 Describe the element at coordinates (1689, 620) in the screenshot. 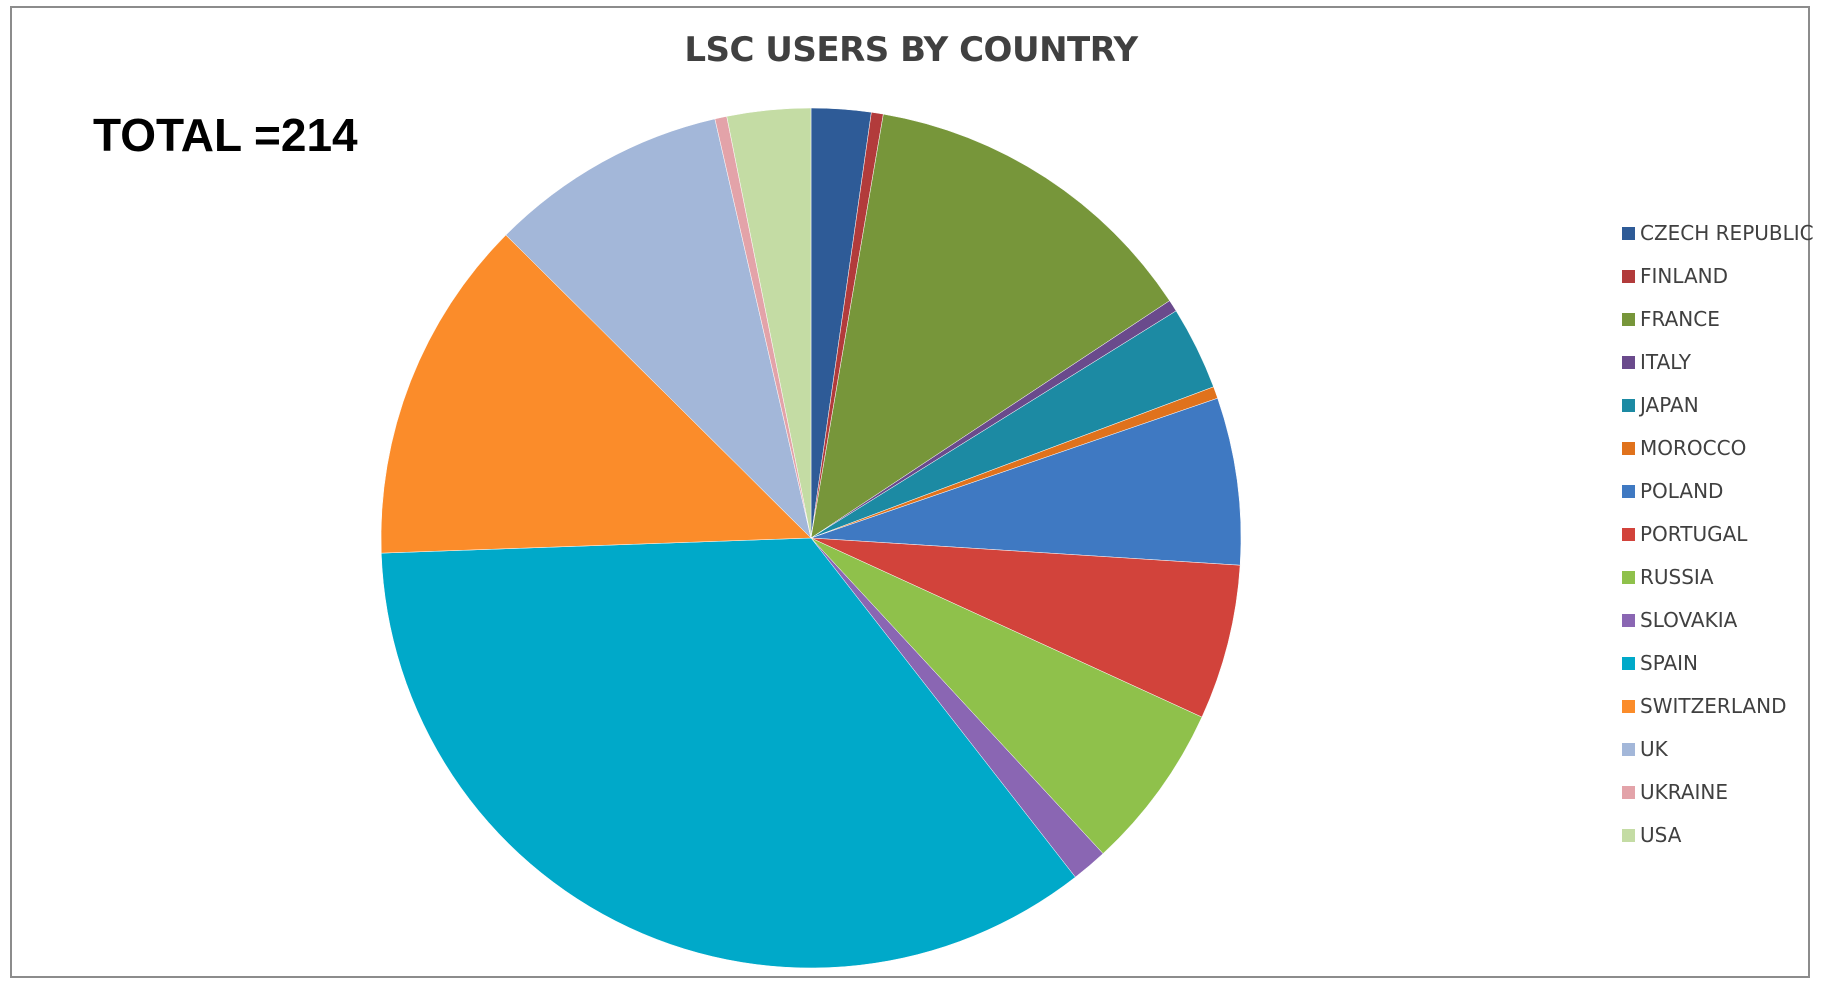

I see `legend-label: SLOVAKIA` at that location.